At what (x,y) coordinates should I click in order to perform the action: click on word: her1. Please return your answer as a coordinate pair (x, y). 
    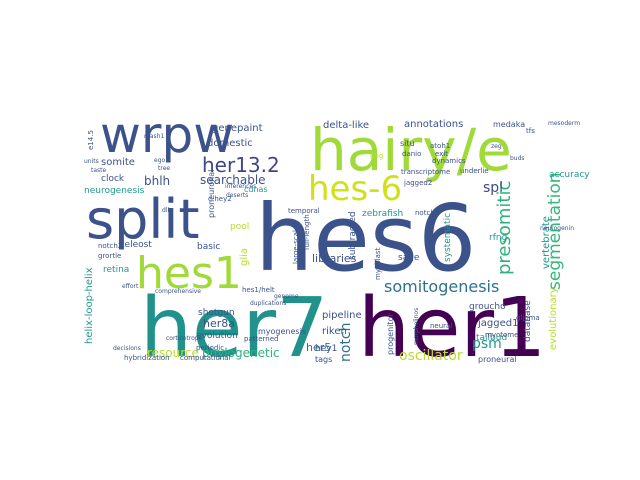
    Looking at the image, I should click on (452, 328).